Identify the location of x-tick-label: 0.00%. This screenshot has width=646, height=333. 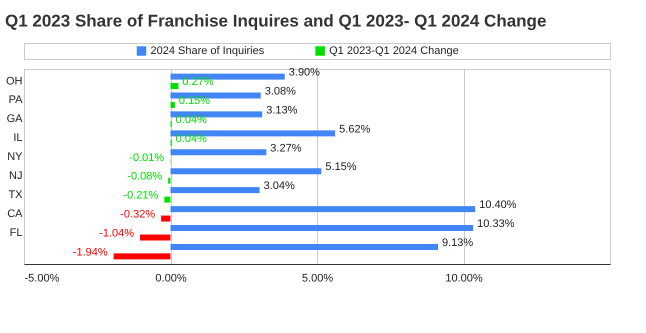
(171, 278).